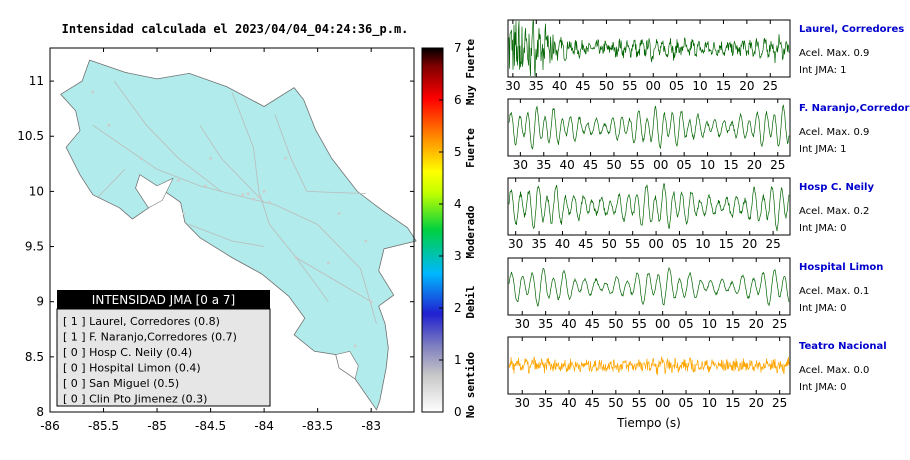  Describe the element at coordinates (458, 256) in the screenshot. I see `colorbar-tick-label: 3` at that location.